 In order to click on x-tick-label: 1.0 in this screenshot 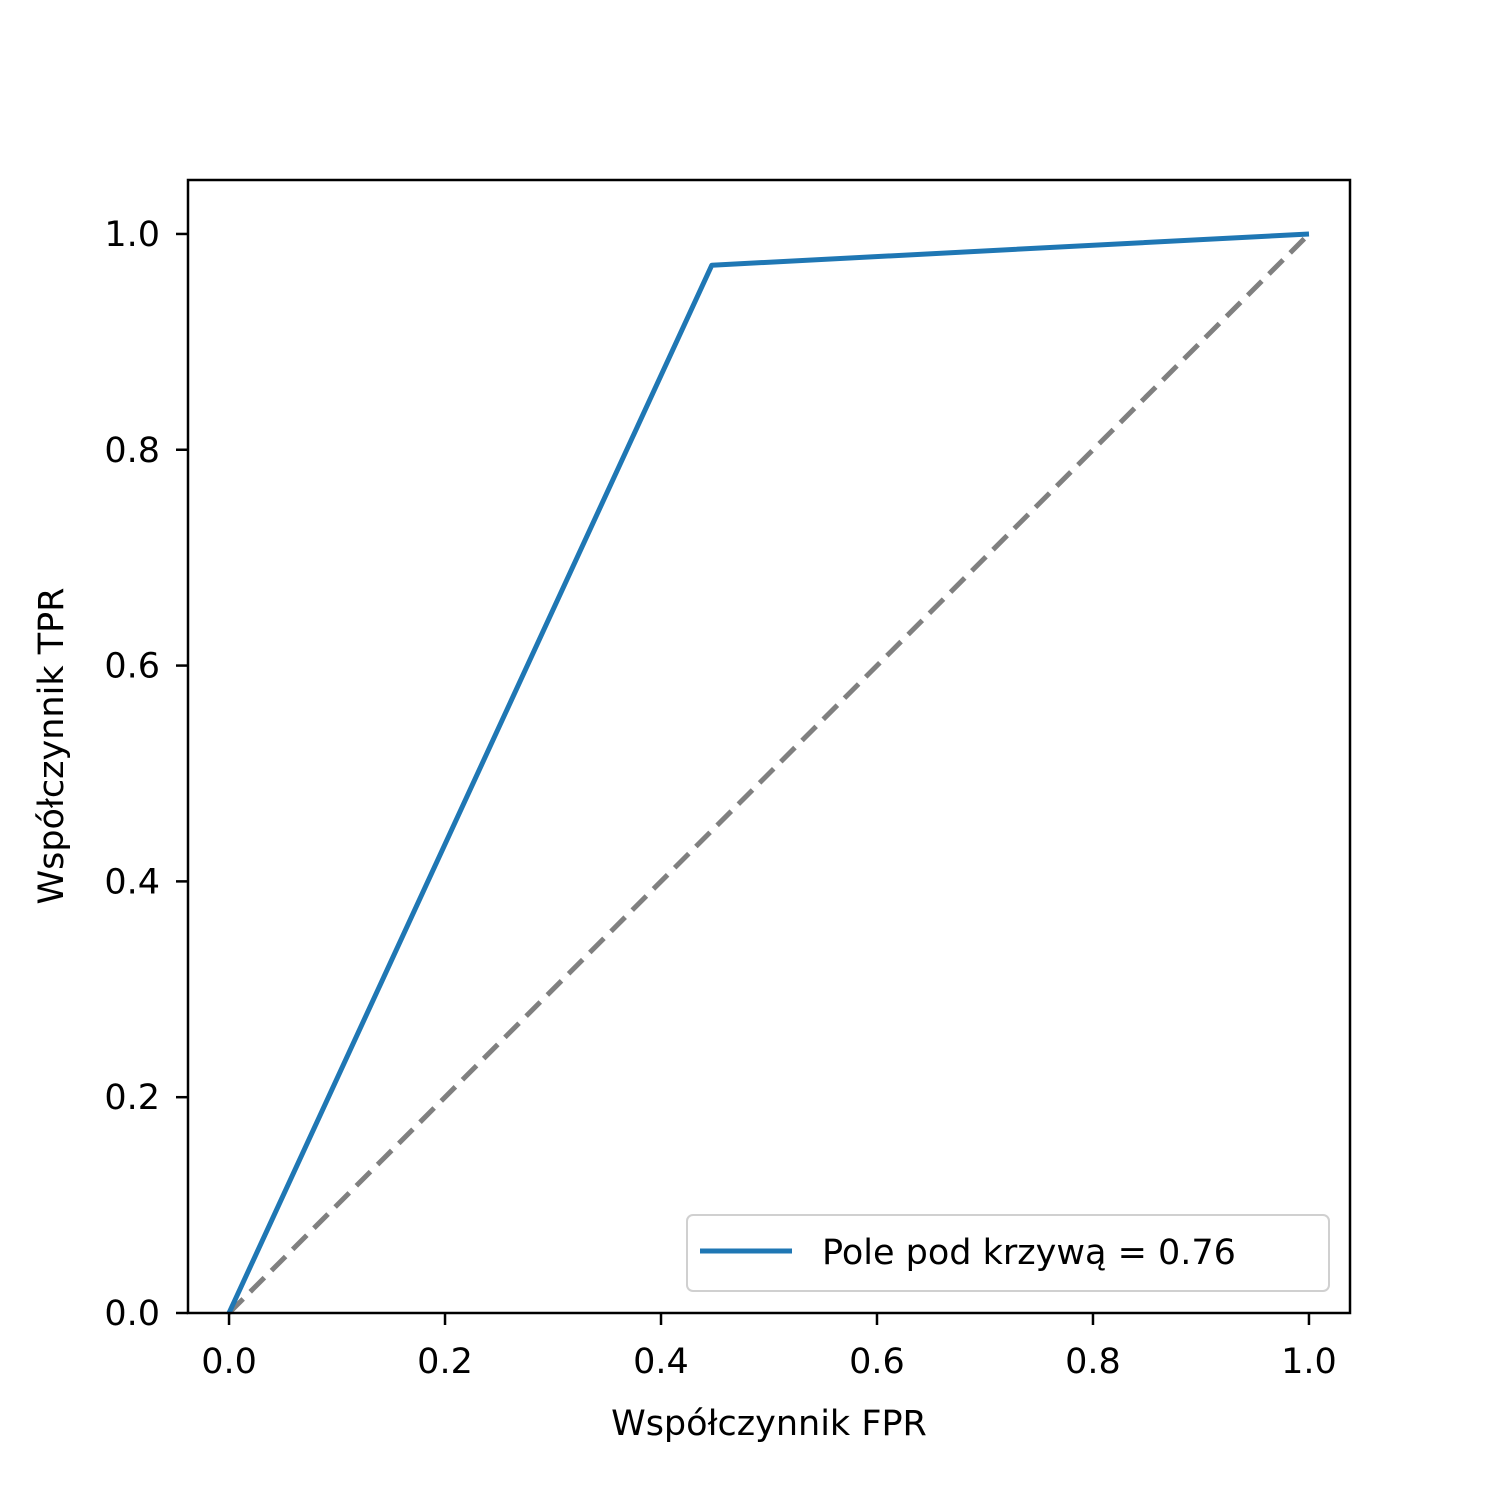, I will do `click(1309, 1362)`.